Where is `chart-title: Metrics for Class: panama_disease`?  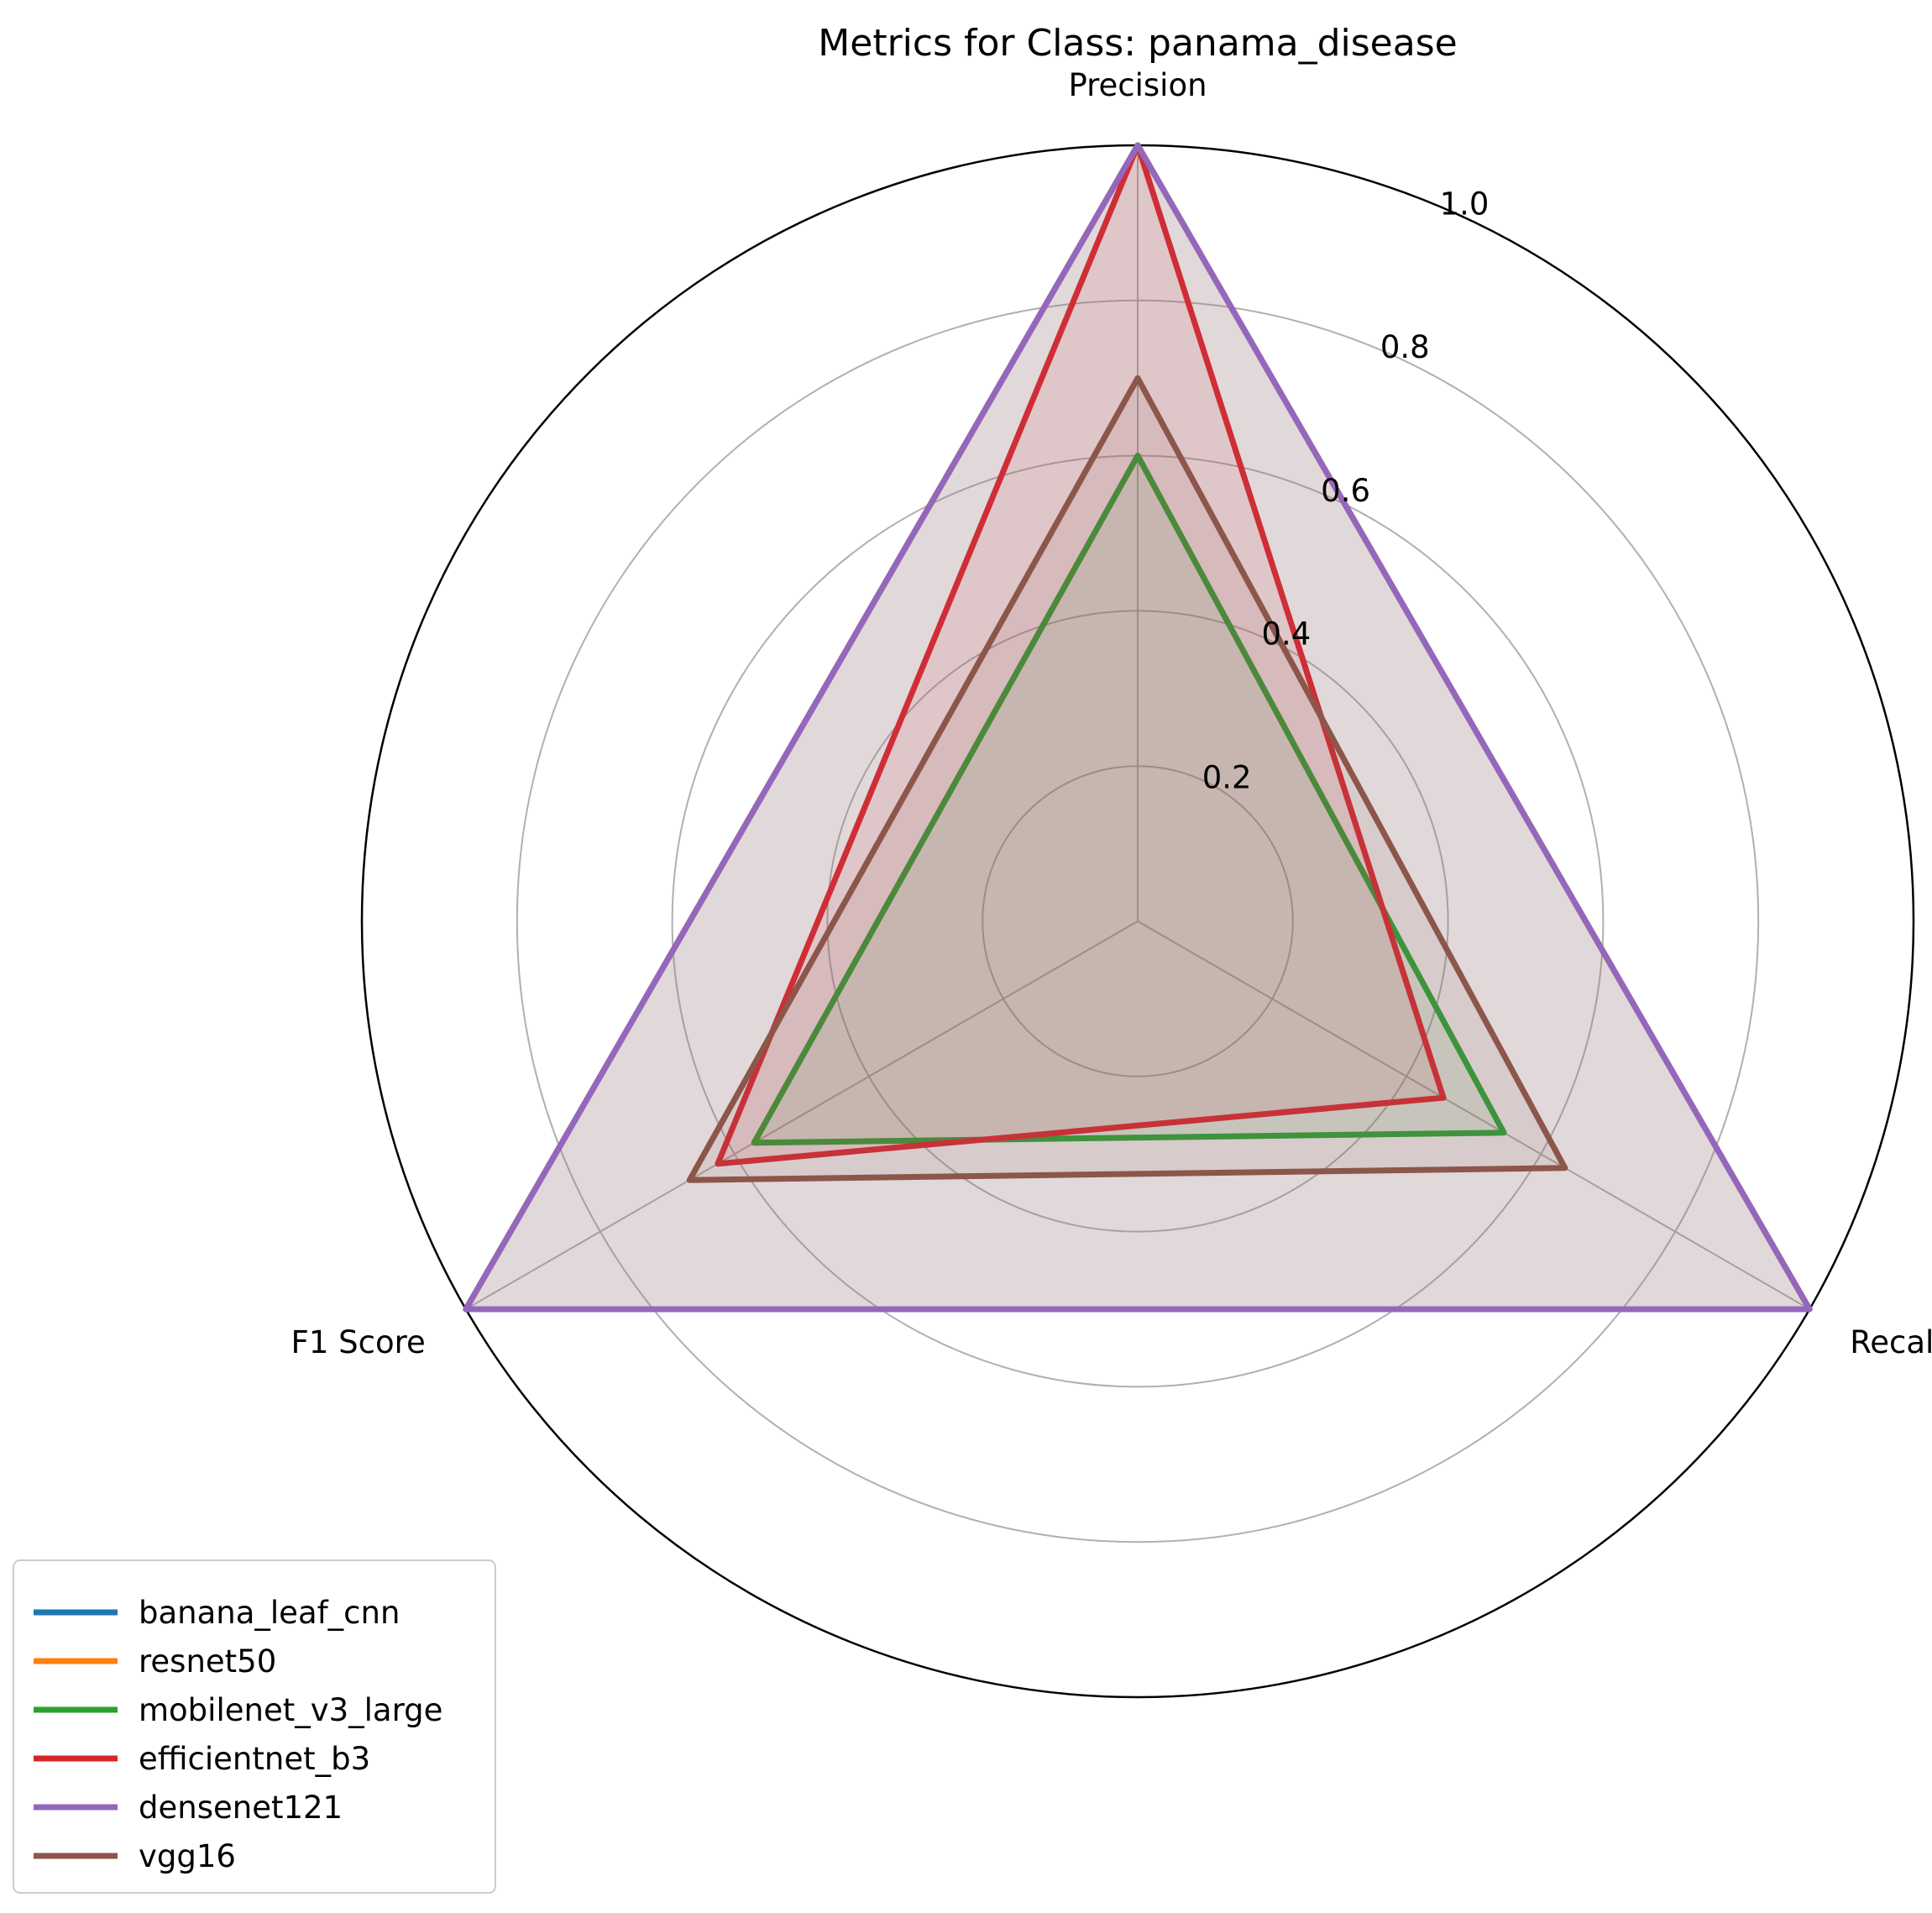 chart-title: Metrics for Class: panama_disease is located at coordinates (1137, 43).